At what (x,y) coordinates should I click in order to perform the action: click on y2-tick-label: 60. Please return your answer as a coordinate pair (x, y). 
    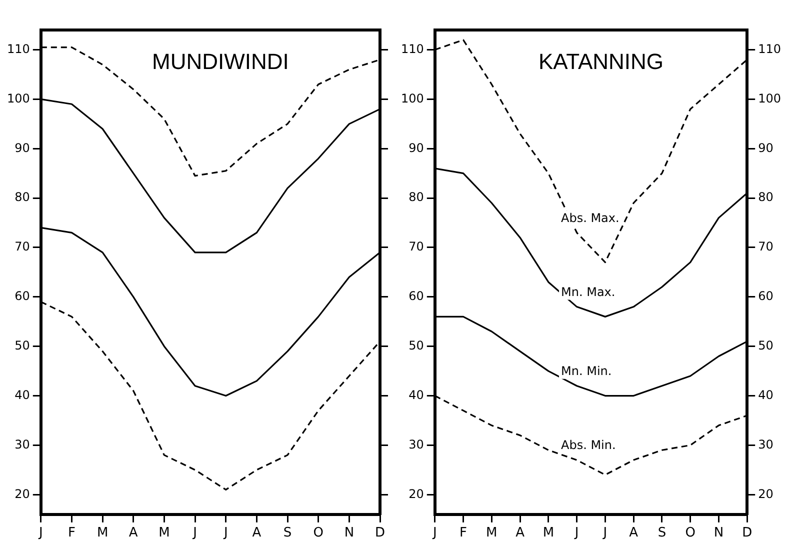
    Looking at the image, I should click on (766, 296).